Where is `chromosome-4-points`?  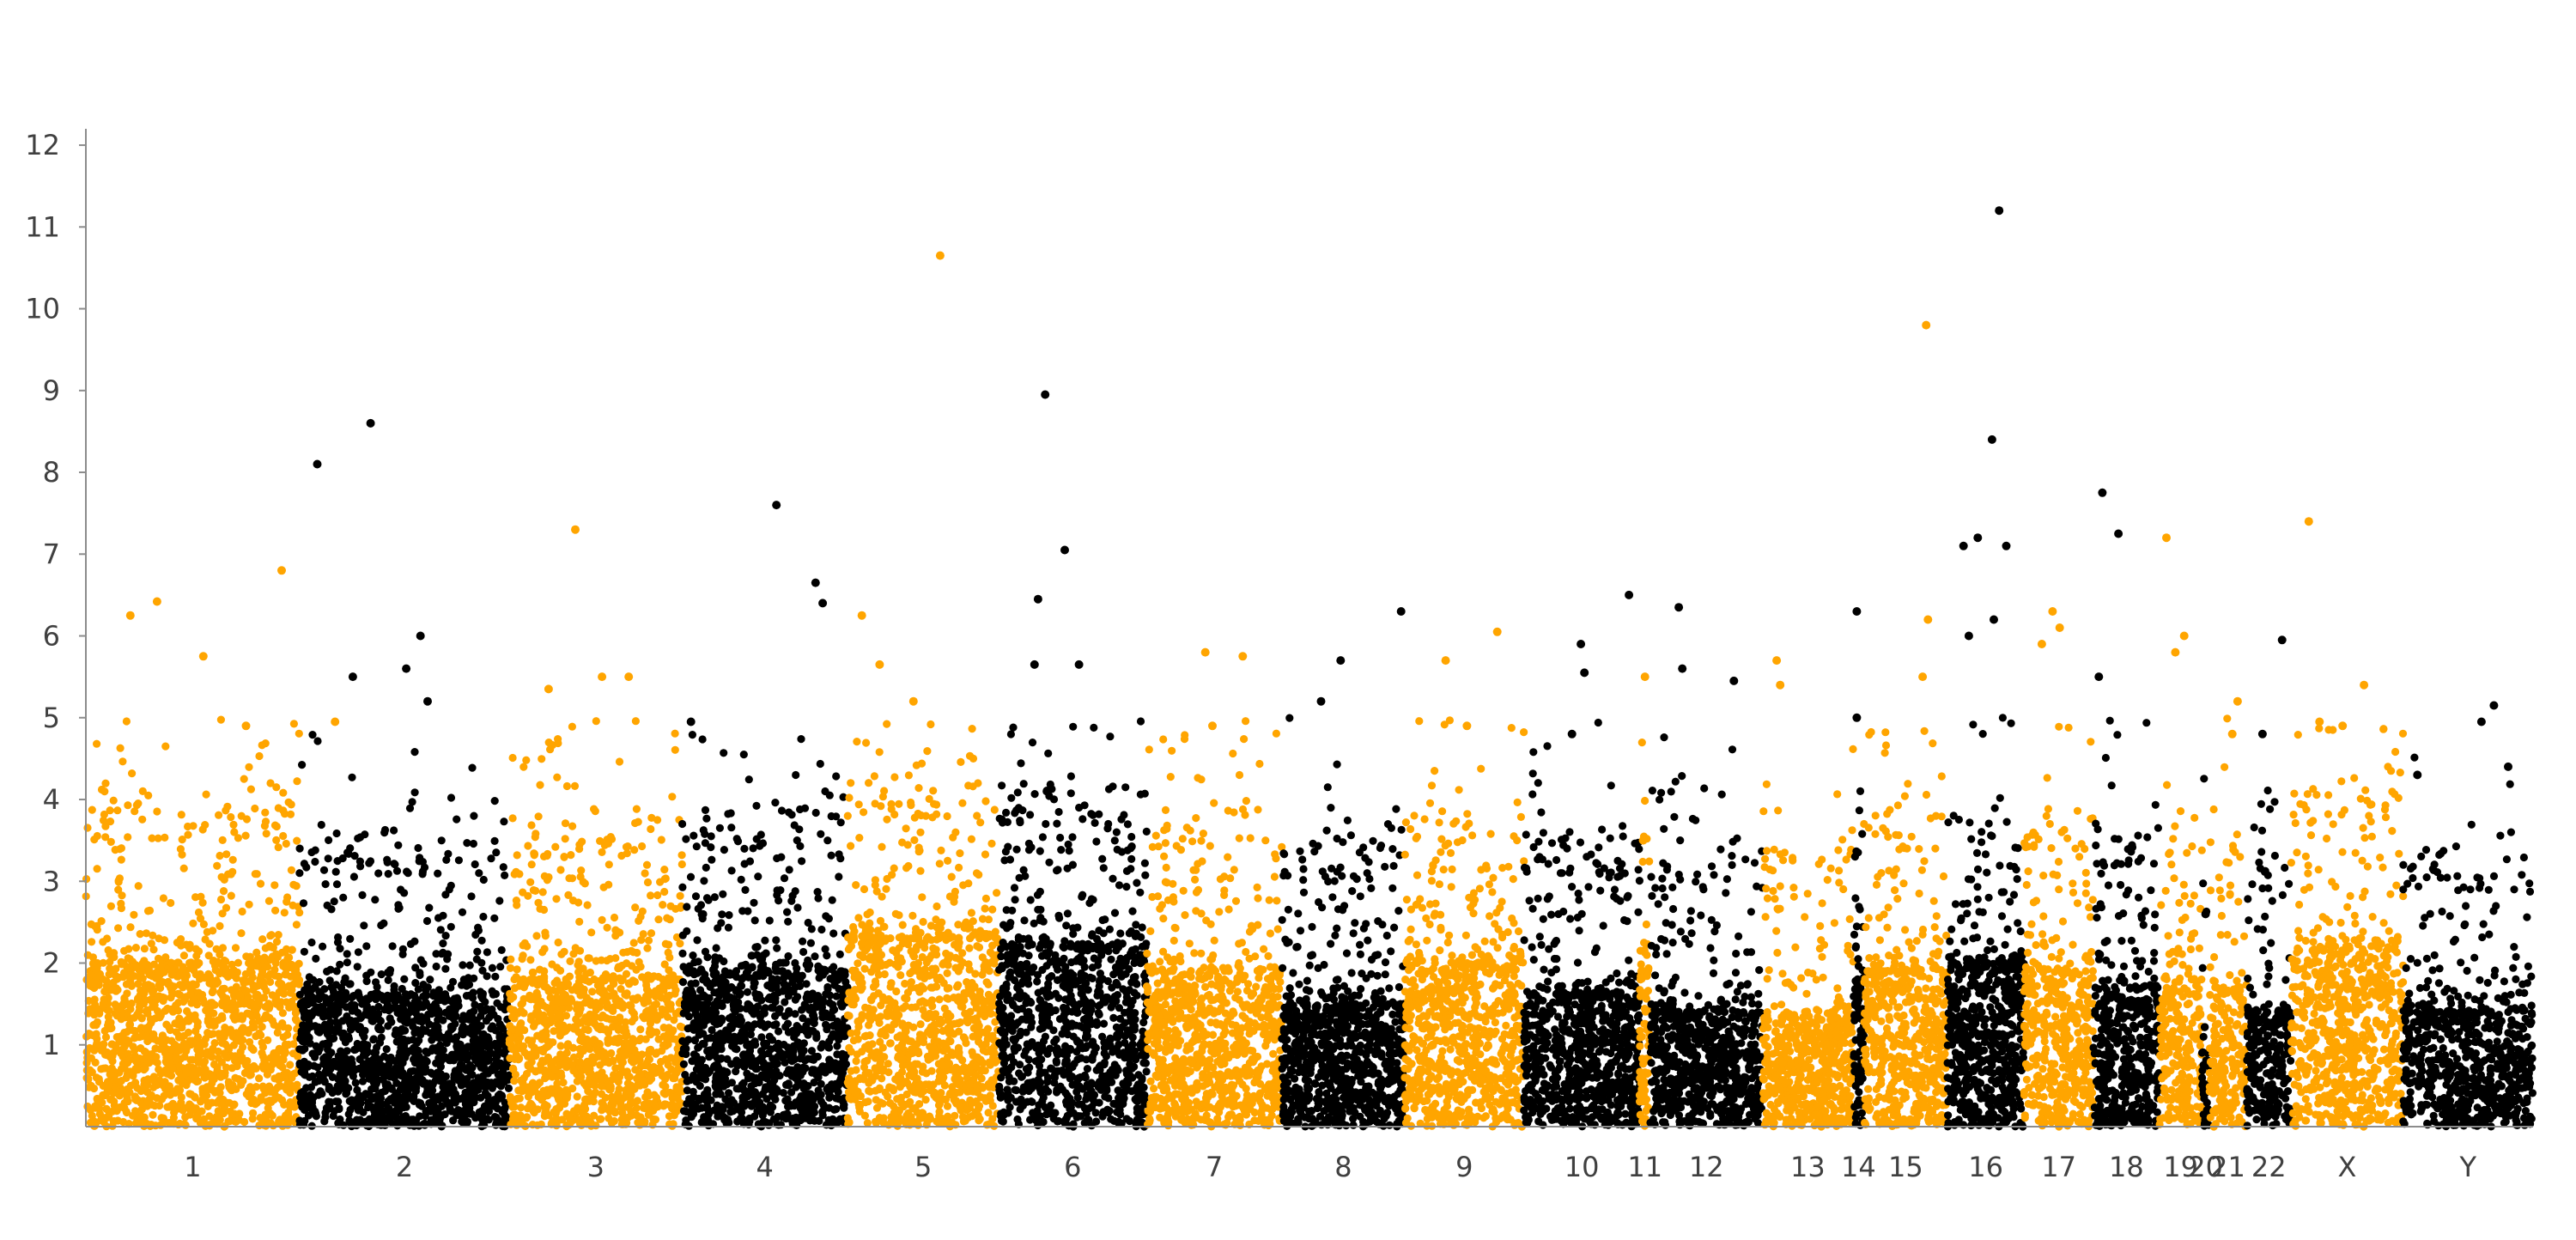 chromosome-4-points is located at coordinates (765, 816).